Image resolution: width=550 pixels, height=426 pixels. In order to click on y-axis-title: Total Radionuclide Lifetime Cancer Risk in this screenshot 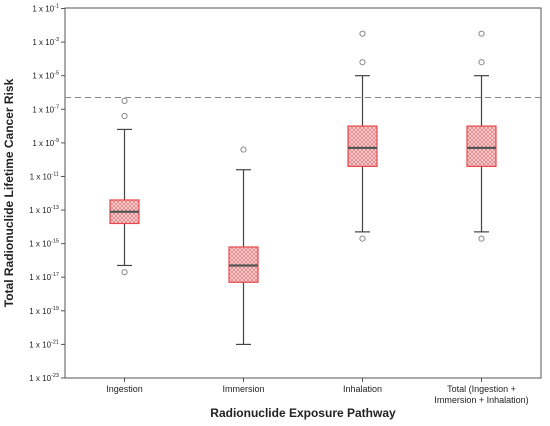, I will do `click(9, 192)`.